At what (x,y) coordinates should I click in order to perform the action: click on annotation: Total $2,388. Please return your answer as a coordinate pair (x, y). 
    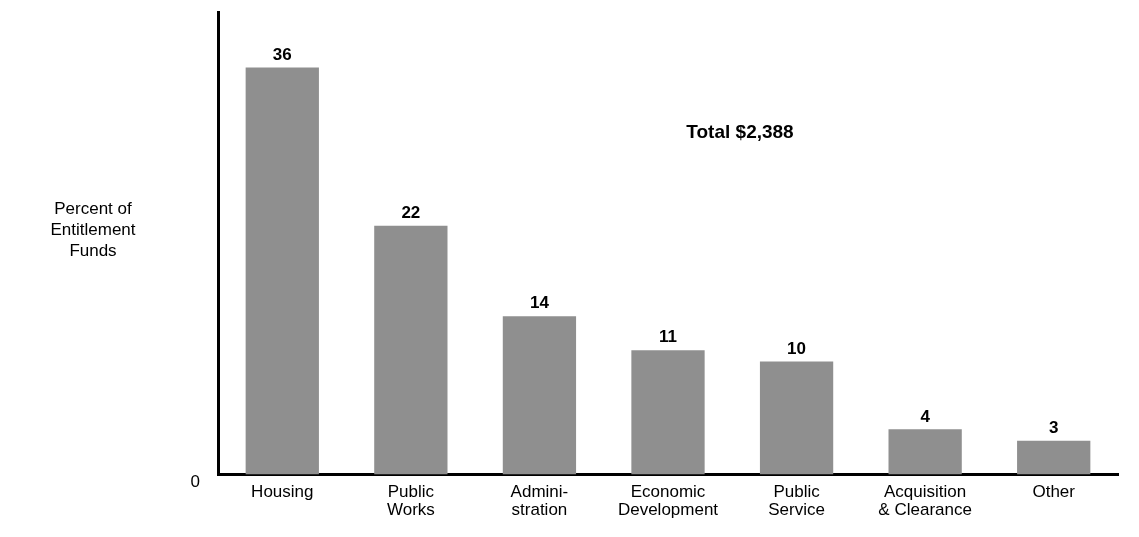
    Looking at the image, I should click on (740, 131).